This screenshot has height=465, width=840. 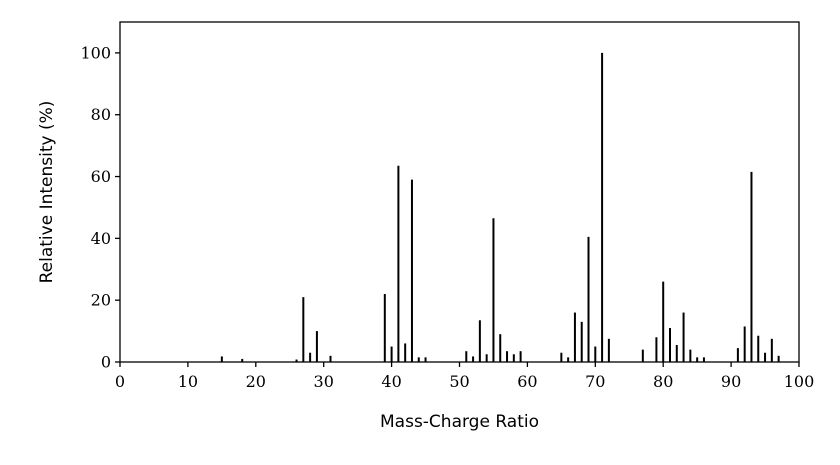 What do you see at coordinates (459, 381) in the screenshot?
I see `x-tick-label-50: 50` at bounding box center [459, 381].